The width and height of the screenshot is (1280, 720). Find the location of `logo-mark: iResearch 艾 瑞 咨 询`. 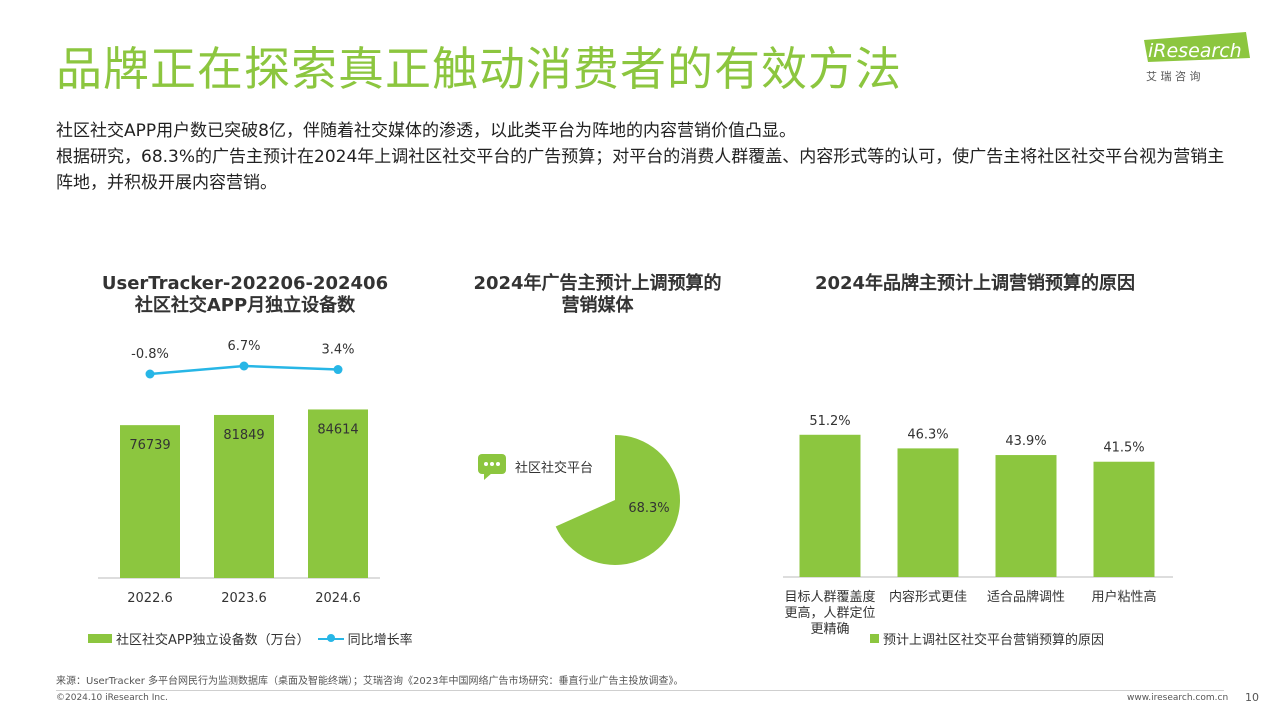

logo-mark: iResearch 艾 瑞 咨 询 is located at coordinates (1197, 57).